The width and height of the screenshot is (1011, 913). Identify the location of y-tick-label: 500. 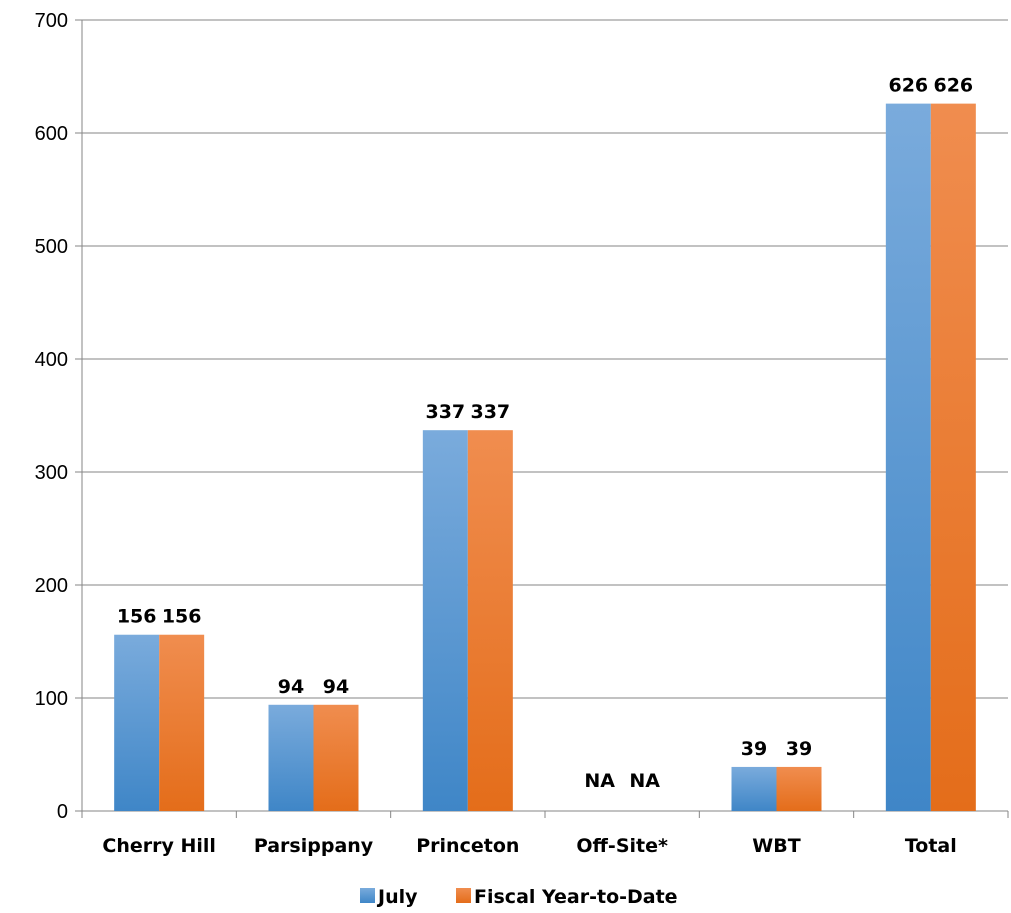
(51, 247).